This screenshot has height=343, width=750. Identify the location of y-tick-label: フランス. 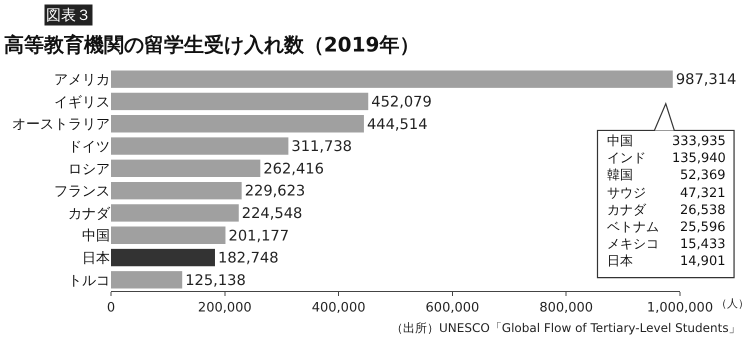
(82, 192).